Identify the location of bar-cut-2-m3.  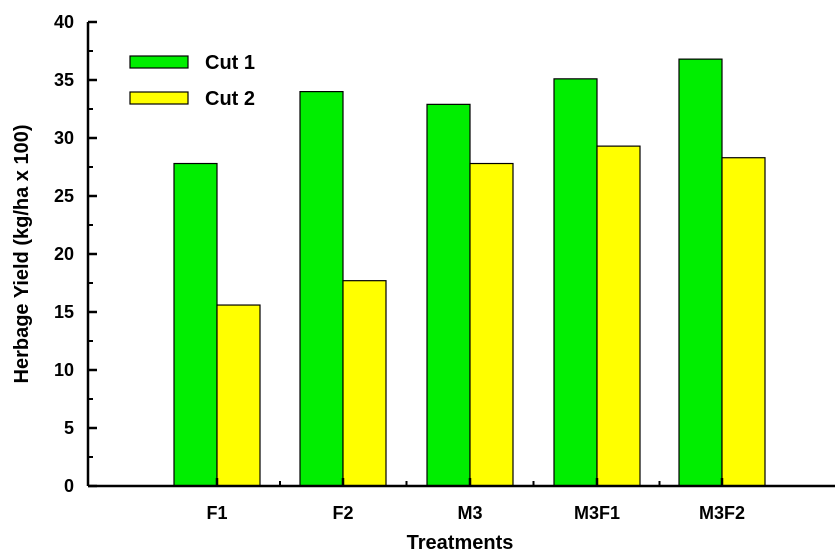
(491, 324).